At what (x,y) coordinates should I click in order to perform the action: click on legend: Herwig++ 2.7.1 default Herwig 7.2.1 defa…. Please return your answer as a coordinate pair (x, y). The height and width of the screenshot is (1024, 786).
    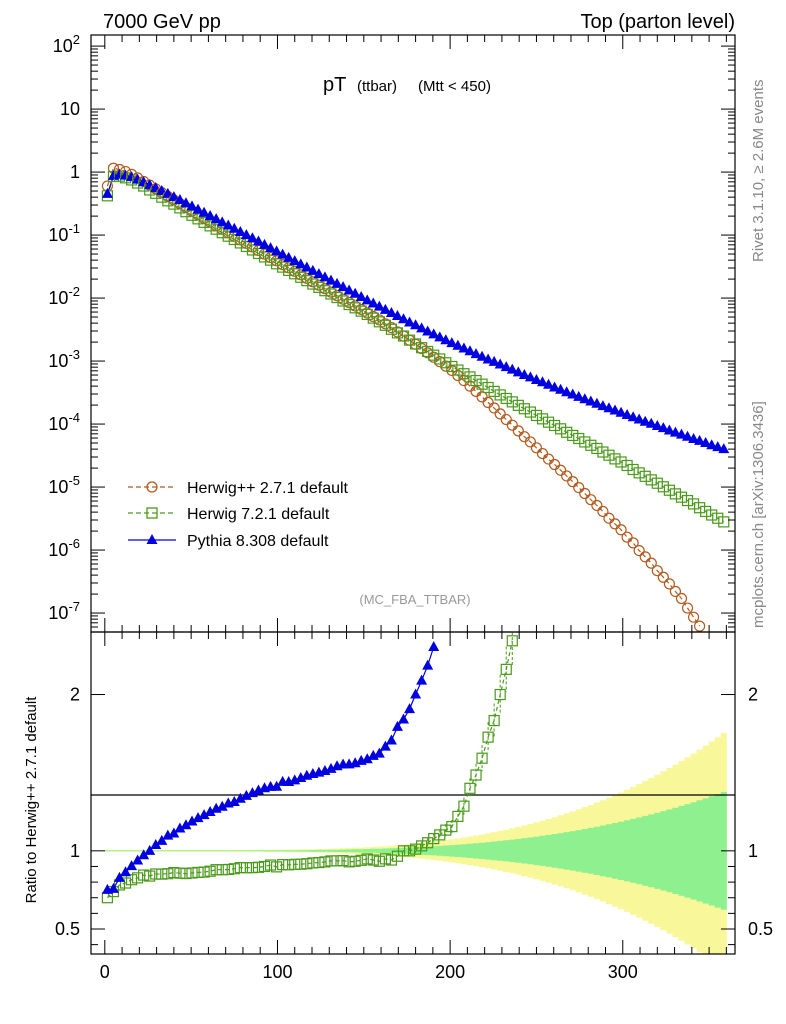
    Looking at the image, I should click on (238, 515).